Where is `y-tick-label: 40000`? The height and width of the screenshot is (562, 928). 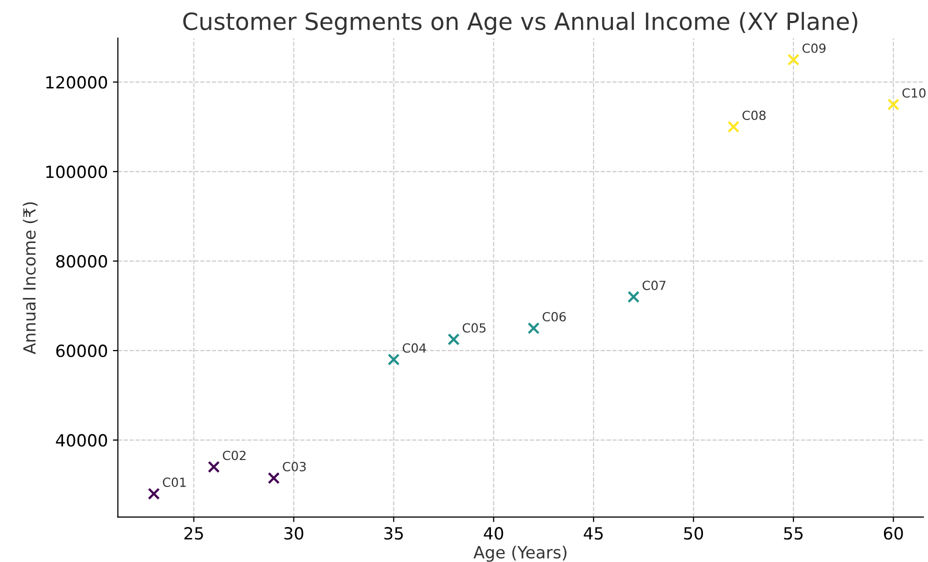
y-tick-label: 40000 is located at coordinates (82, 440).